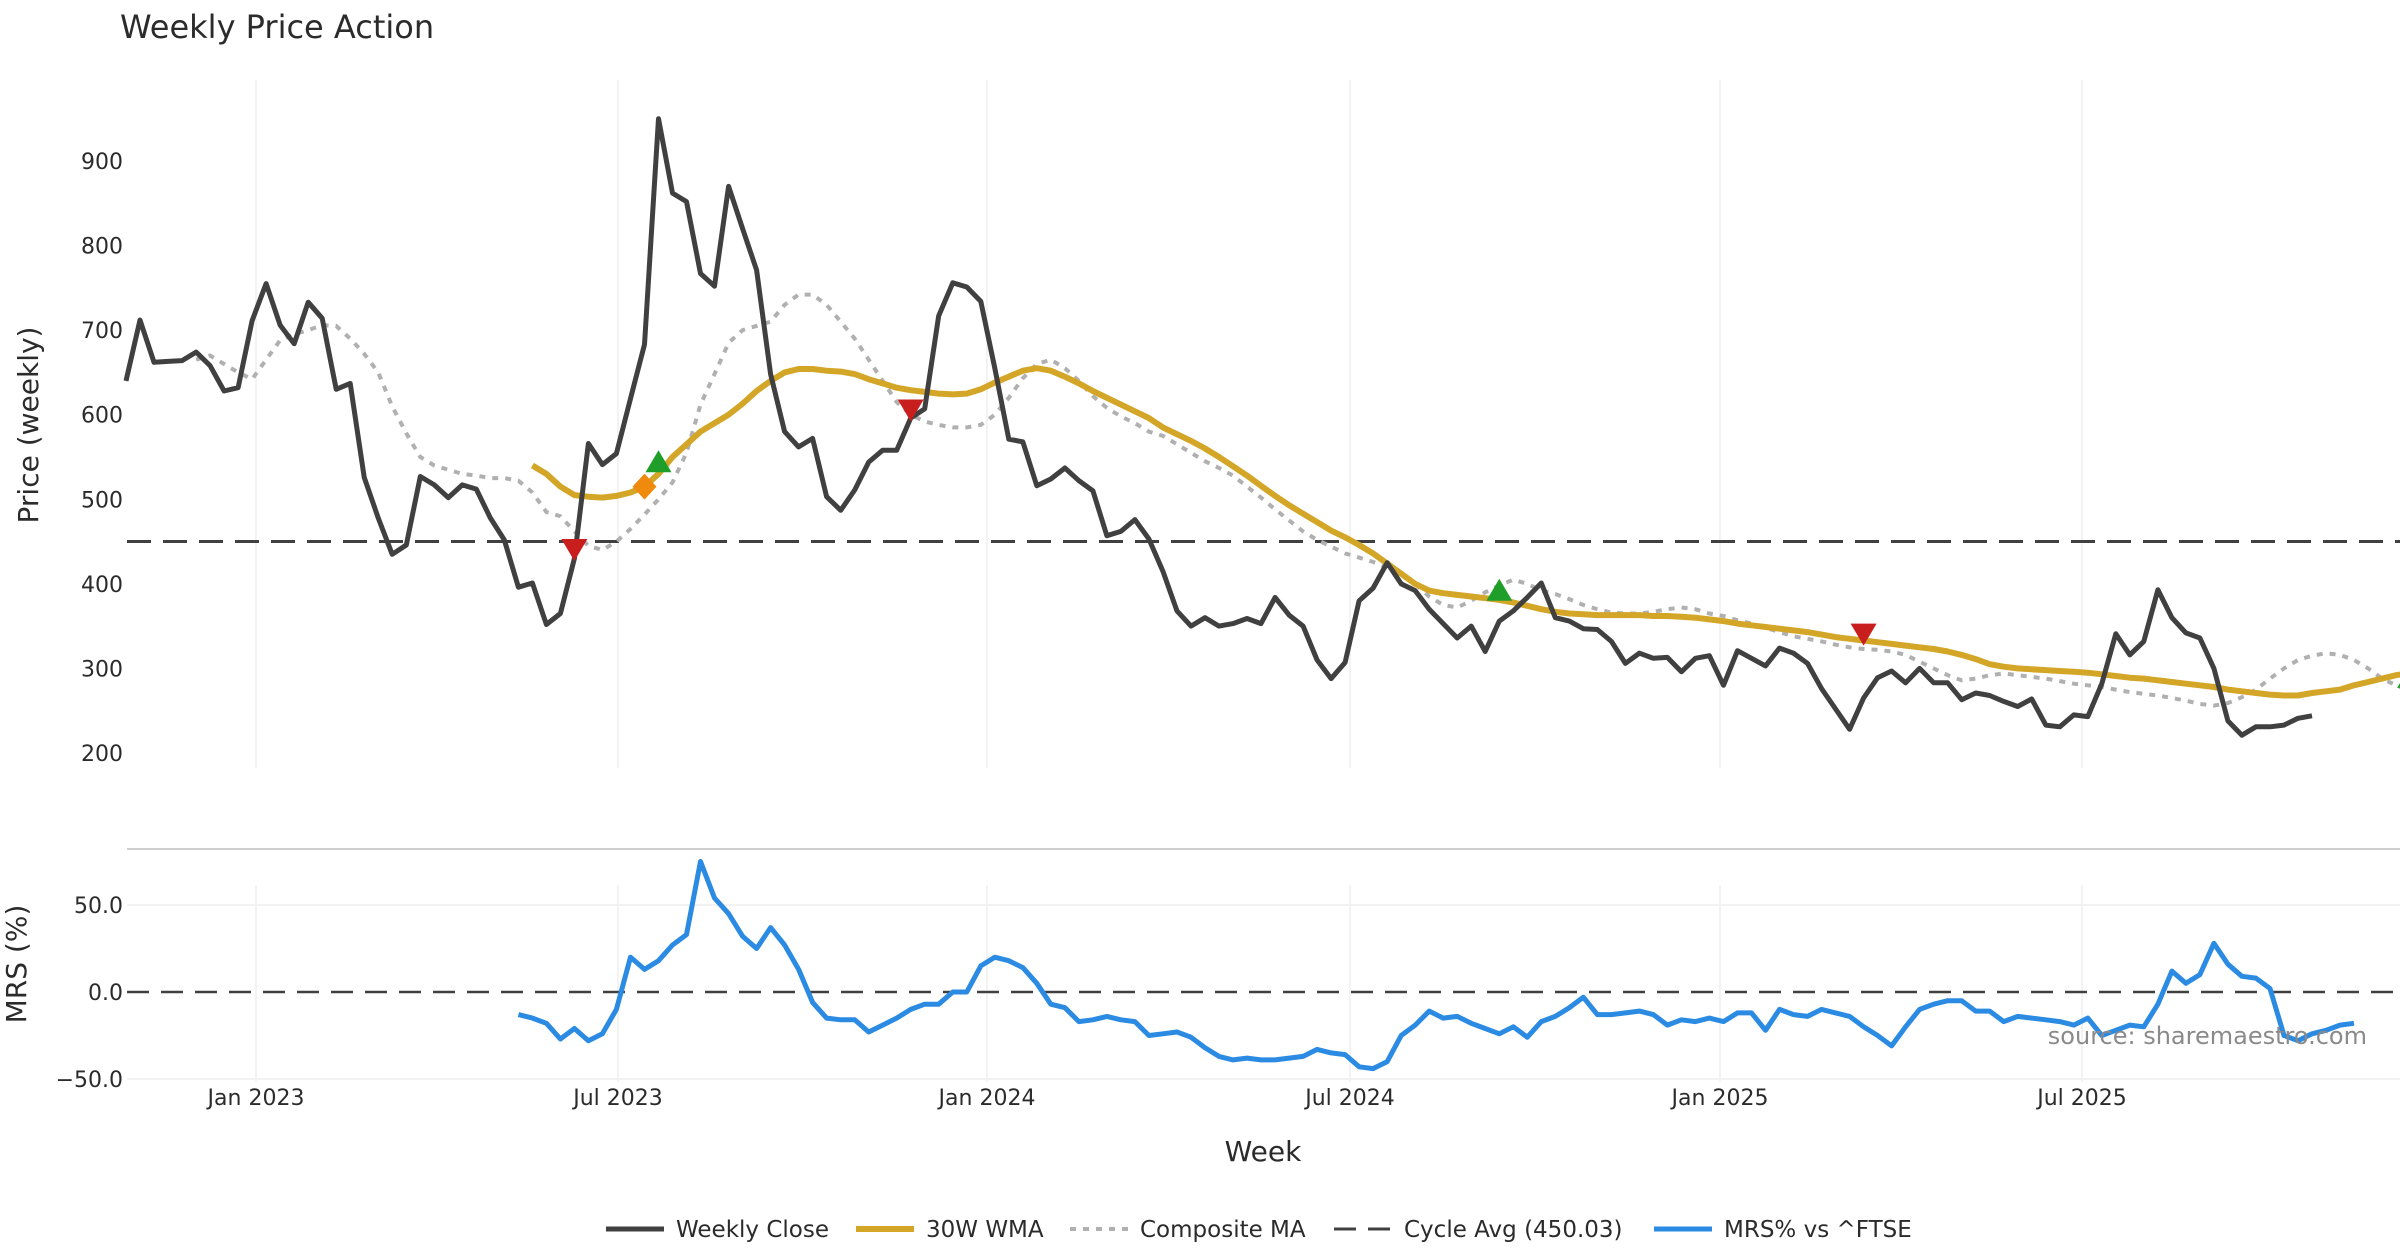 This screenshot has height=1260, width=2400. I want to click on legend-entry-wma: 30W WMA, so click(950, 1230).